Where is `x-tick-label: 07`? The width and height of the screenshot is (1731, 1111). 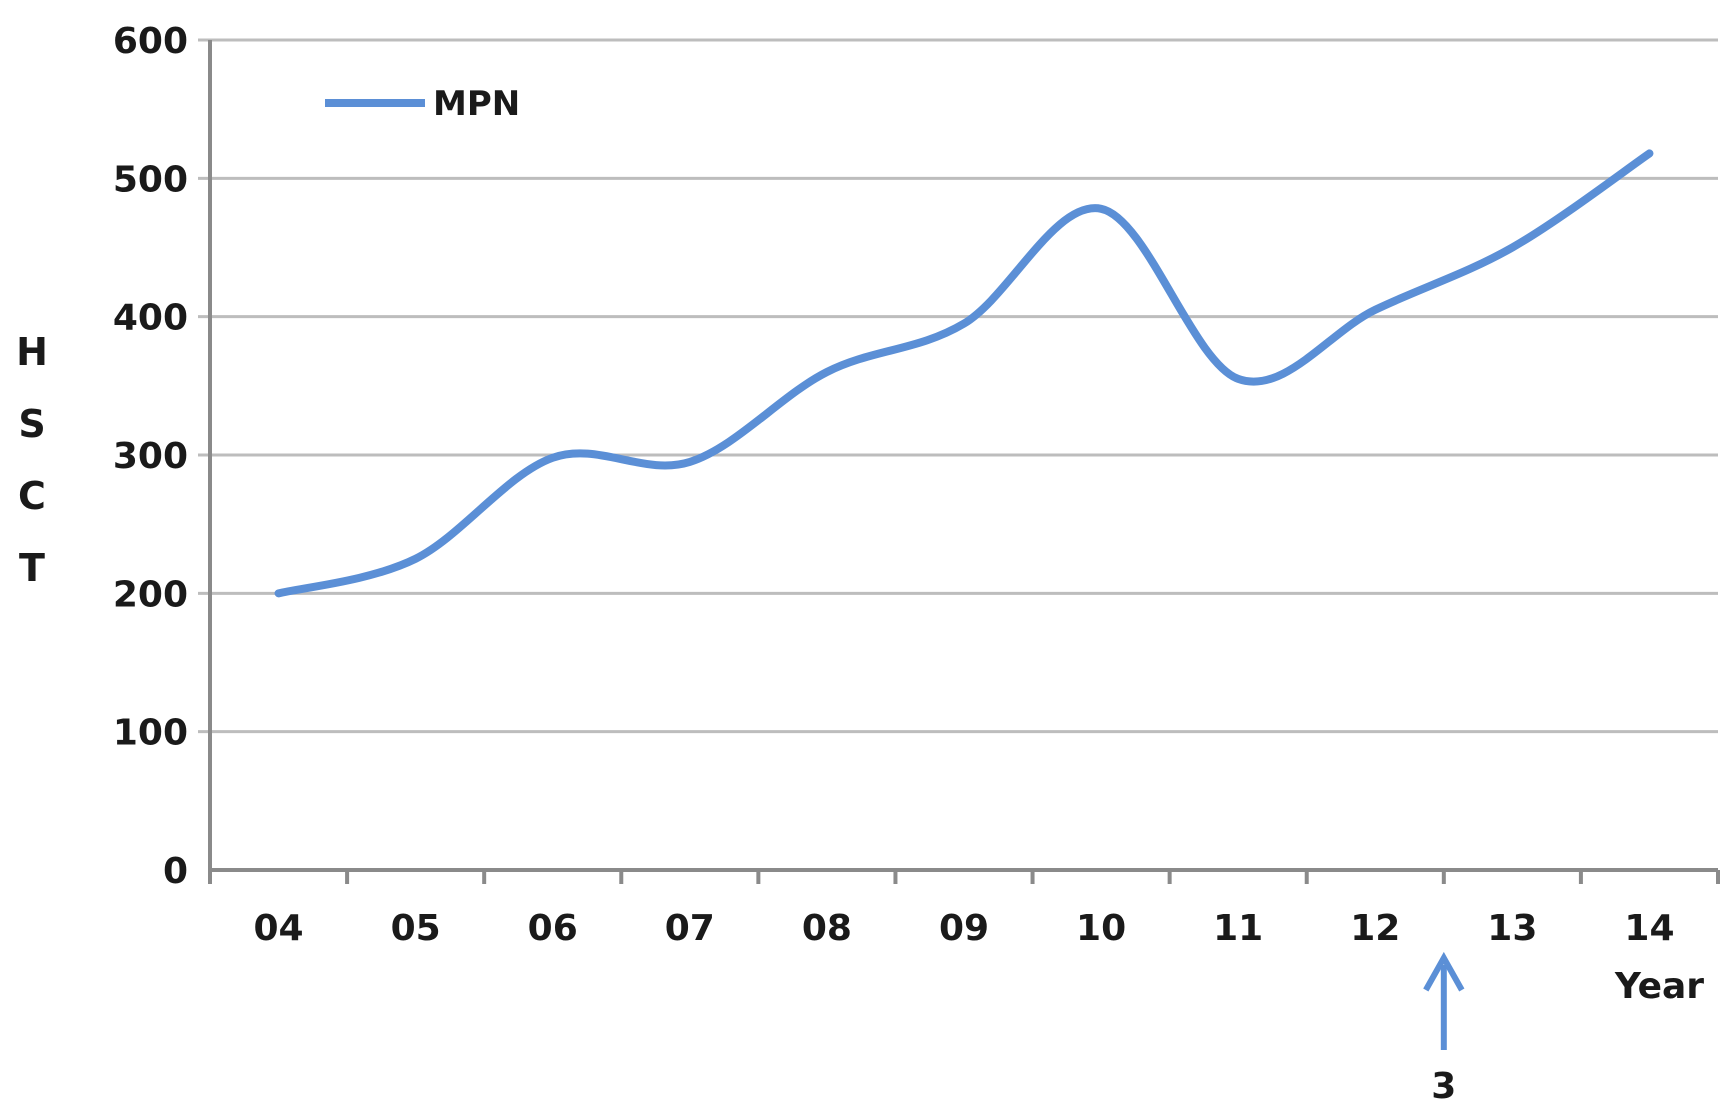 x-tick-label: 07 is located at coordinates (690, 928).